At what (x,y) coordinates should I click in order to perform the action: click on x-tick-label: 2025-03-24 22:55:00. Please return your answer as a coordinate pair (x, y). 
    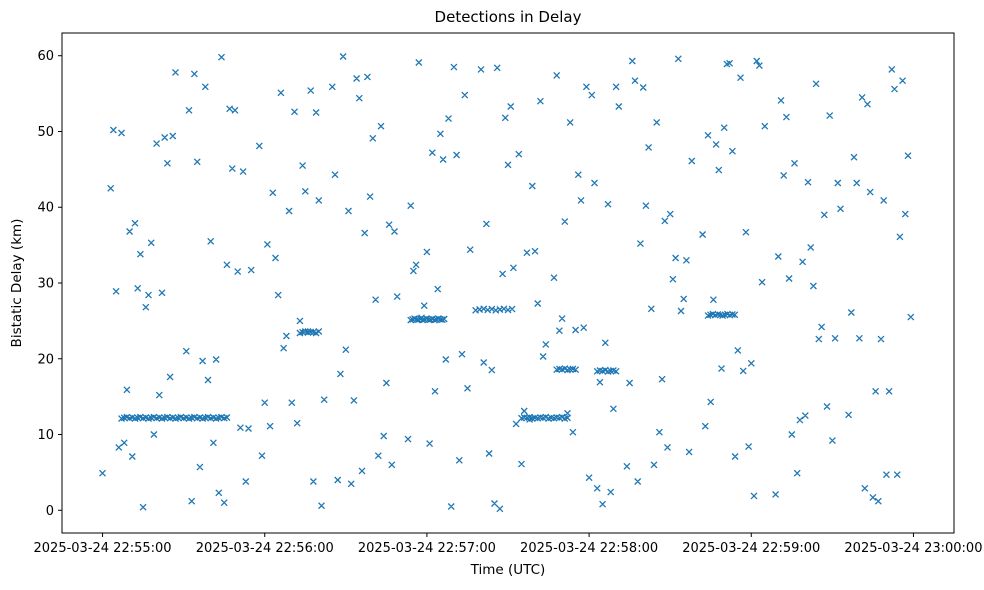
    Looking at the image, I should click on (103, 548).